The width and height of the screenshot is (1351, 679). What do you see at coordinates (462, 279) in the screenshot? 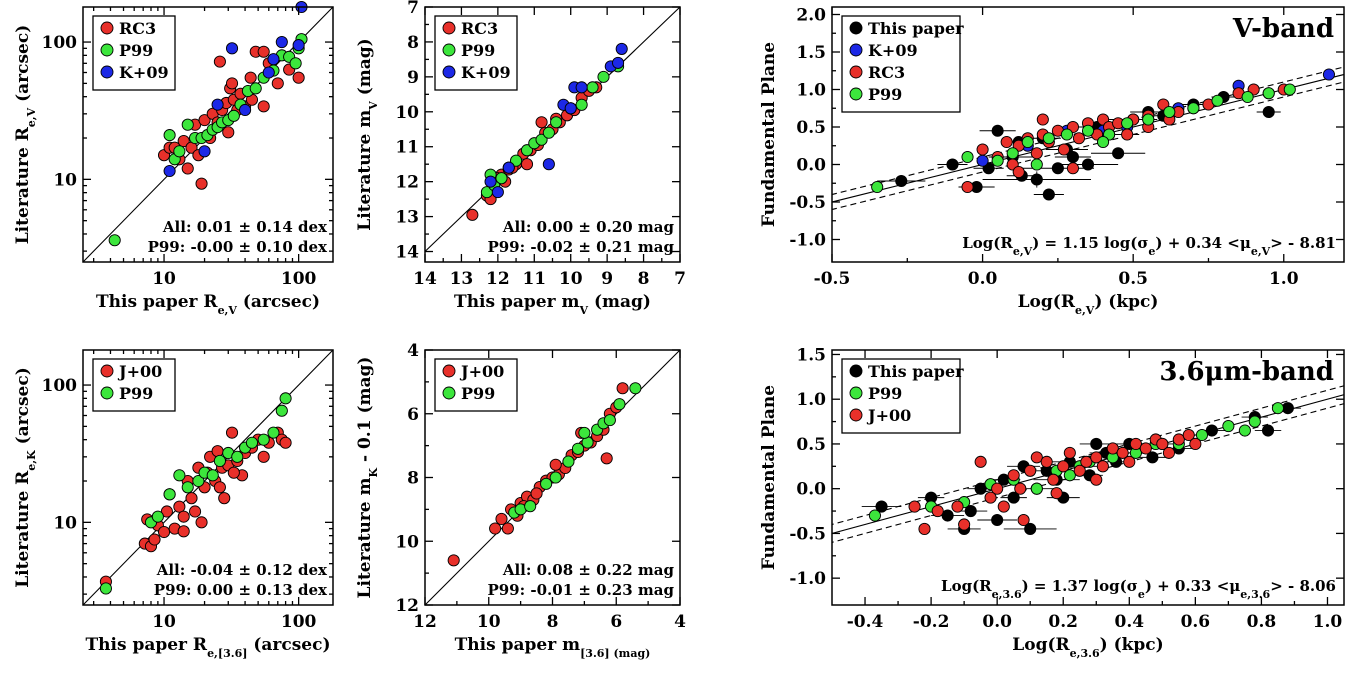
I see `x-tick-label: 13` at bounding box center [462, 279].